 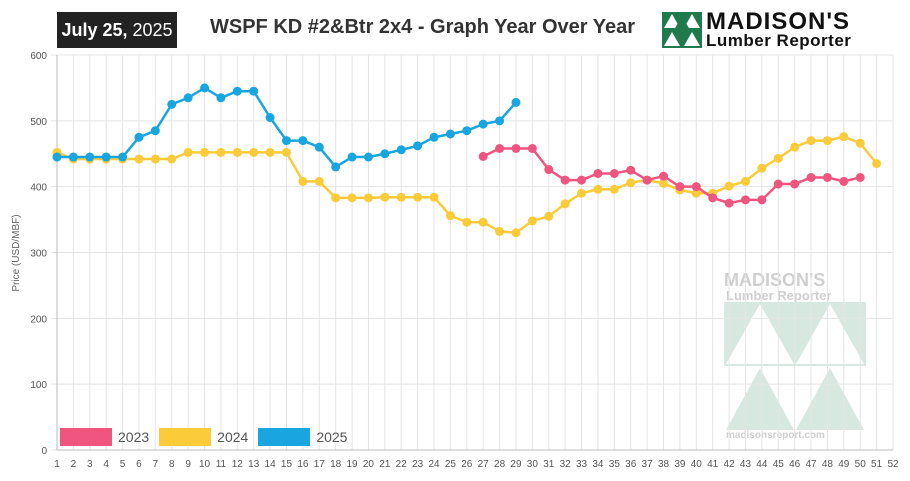 What do you see at coordinates (682, 30) in the screenshot?
I see `logo-mark-icon` at bounding box center [682, 30].